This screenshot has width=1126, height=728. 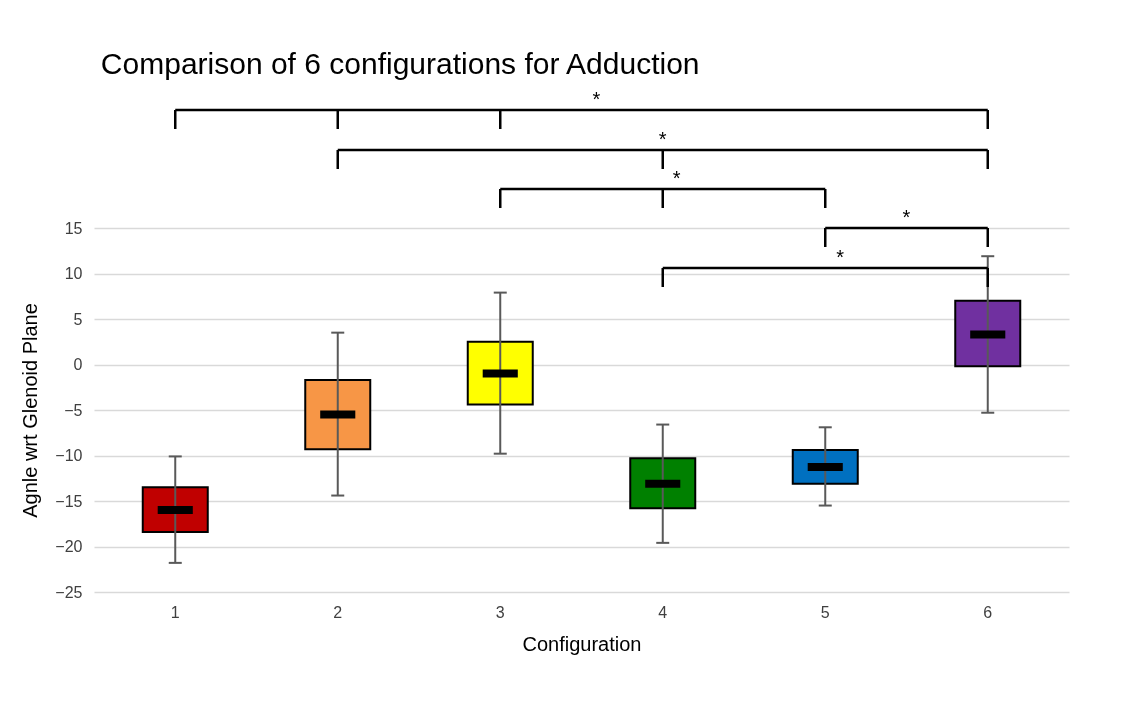 I want to click on y-axis-title: Agnle wrt Glenoid Plane, so click(x=30, y=410).